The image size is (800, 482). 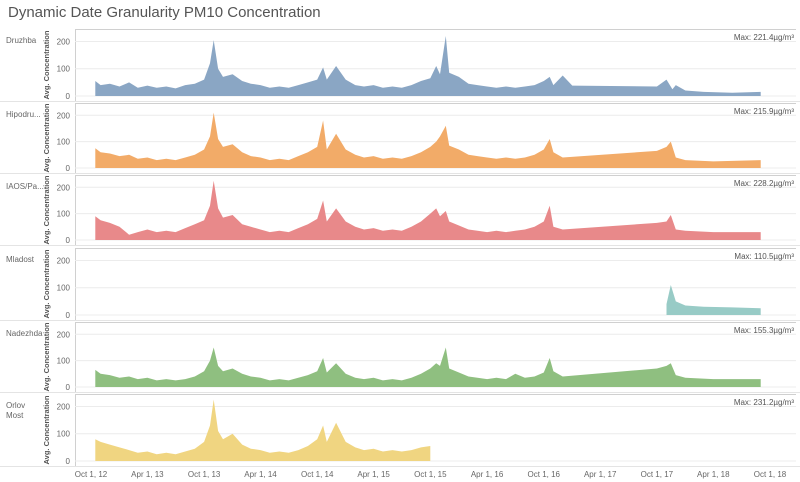 What do you see at coordinates (764, 183) in the screenshot?
I see `max-label: Max: 228.2µg/m³` at bounding box center [764, 183].